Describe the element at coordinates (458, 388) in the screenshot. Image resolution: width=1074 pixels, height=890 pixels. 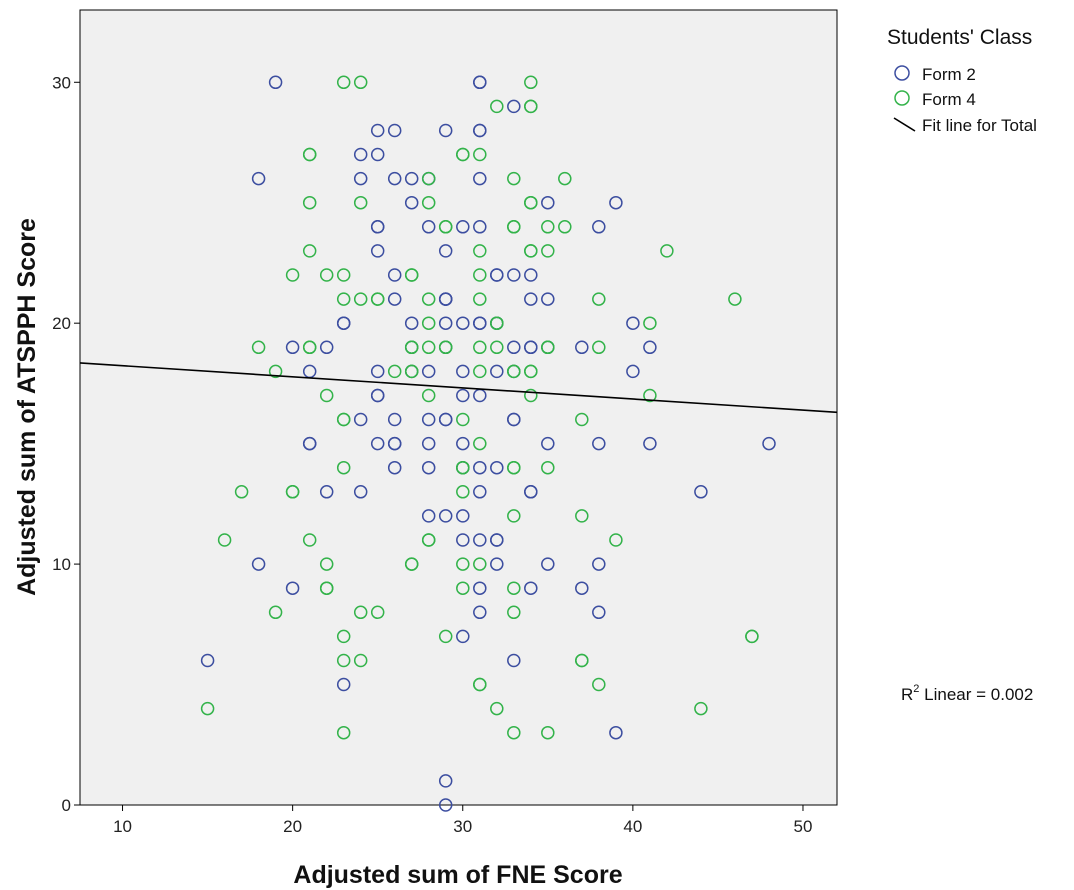
I see `fit-line` at that location.